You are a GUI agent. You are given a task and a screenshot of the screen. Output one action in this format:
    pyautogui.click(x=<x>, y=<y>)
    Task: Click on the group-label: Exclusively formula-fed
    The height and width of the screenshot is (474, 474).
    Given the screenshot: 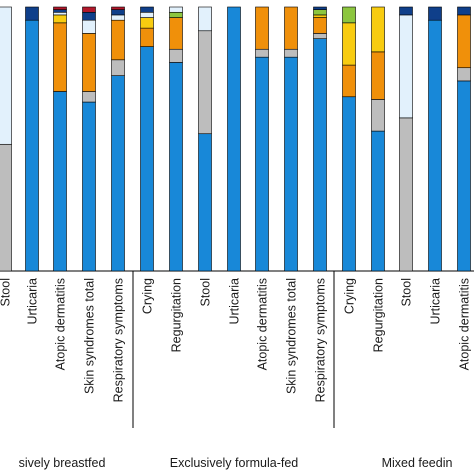 What is the action you would take?
    pyautogui.click(x=234, y=463)
    